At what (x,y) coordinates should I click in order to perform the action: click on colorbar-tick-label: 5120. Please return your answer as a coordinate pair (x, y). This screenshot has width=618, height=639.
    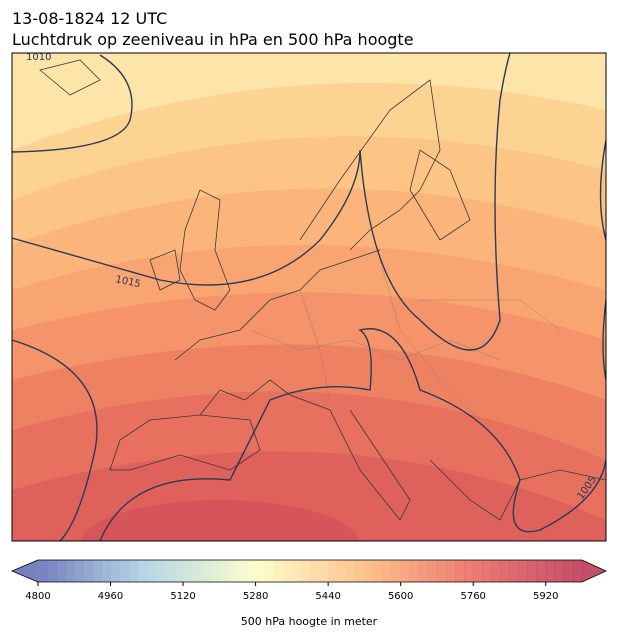
    Looking at the image, I should click on (182, 596).